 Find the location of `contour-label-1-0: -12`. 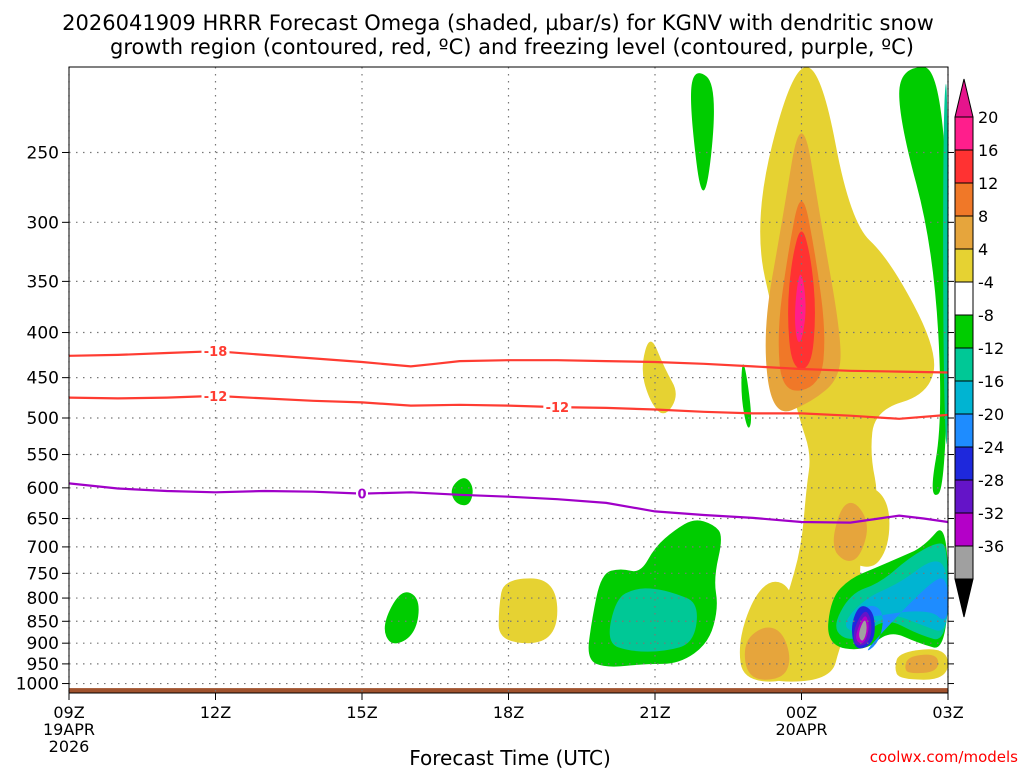

contour-label-1-0: -12 is located at coordinates (216, 397).